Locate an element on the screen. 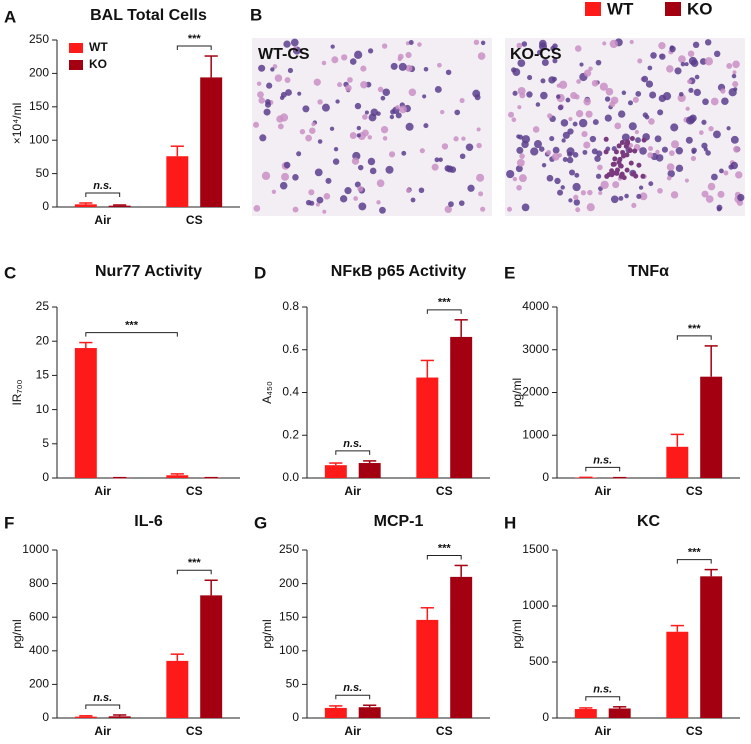  legend-label: KO is located at coordinates (98, 64).